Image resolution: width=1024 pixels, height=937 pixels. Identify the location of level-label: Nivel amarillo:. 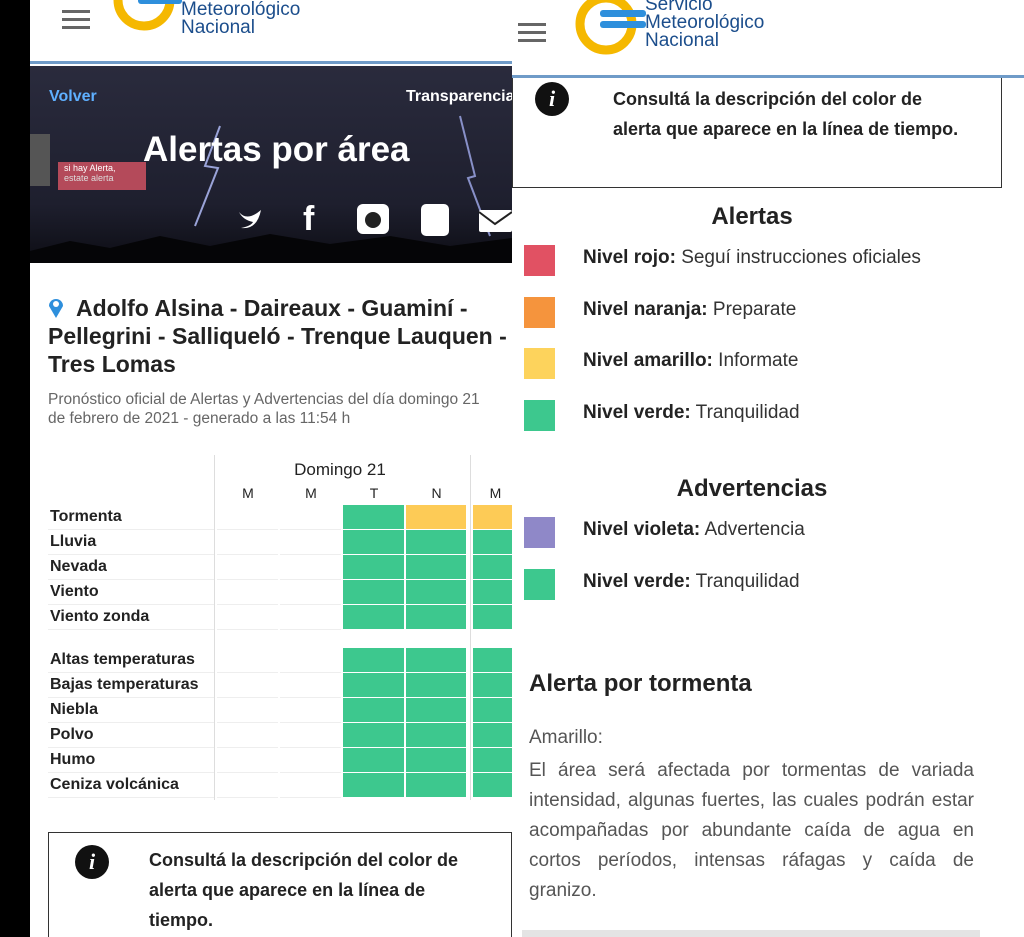
(648, 360).